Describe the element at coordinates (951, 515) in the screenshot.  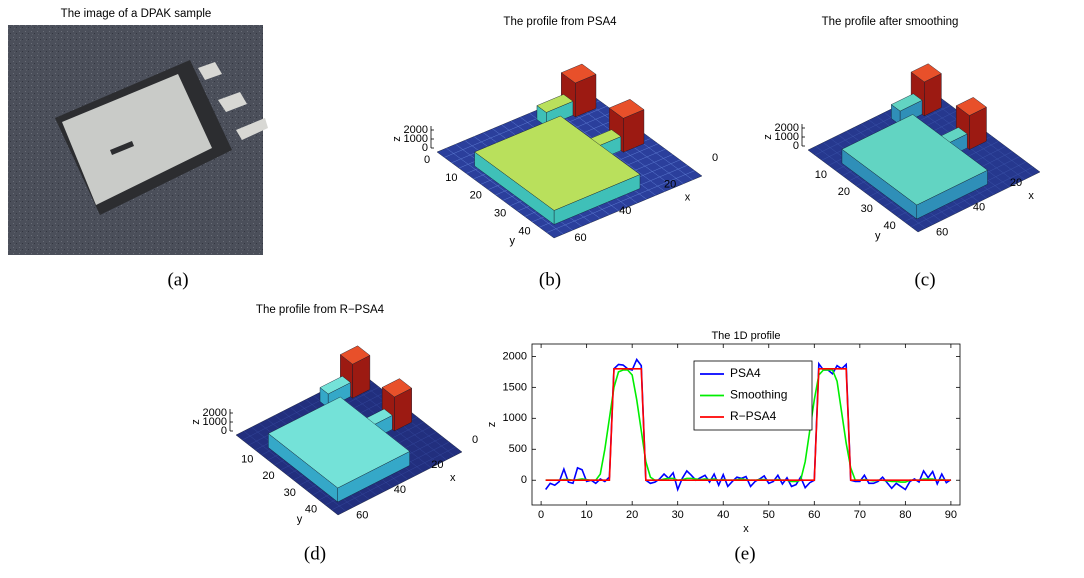
I see `x-tick-label: 90` at that location.